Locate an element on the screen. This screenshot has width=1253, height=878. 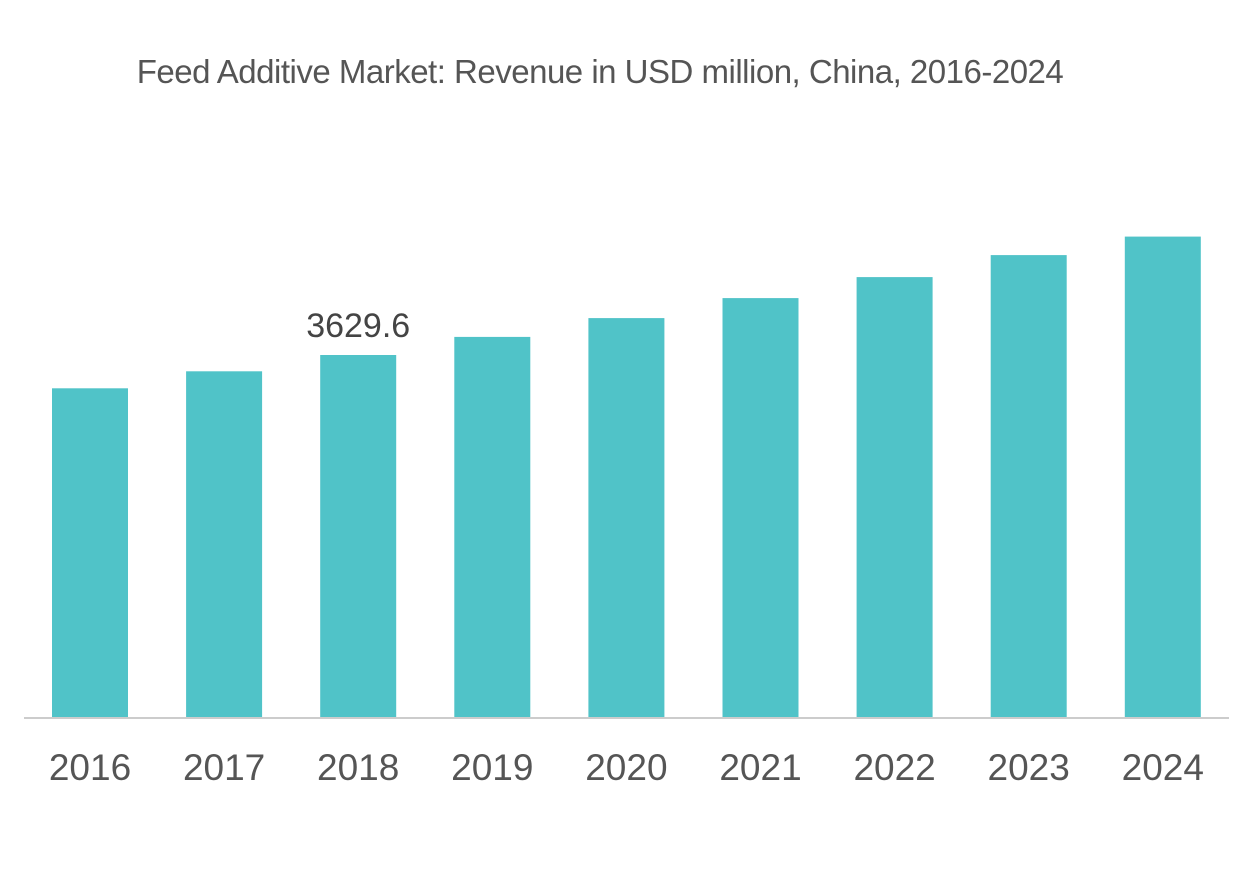
data-label-2018: 3629.6 is located at coordinates (358, 326).